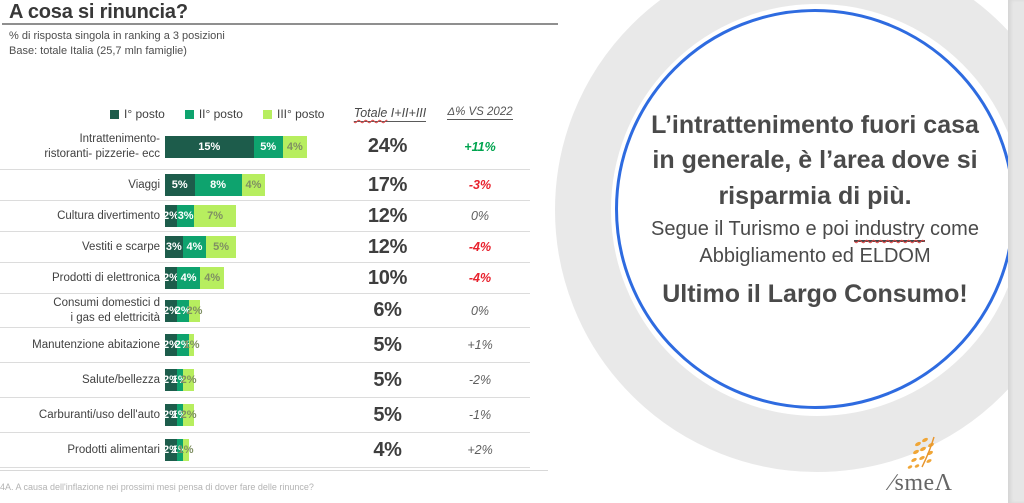 The width and height of the screenshot is (1024, 503). I want to click on row-total: 12%, so click(387, 246).